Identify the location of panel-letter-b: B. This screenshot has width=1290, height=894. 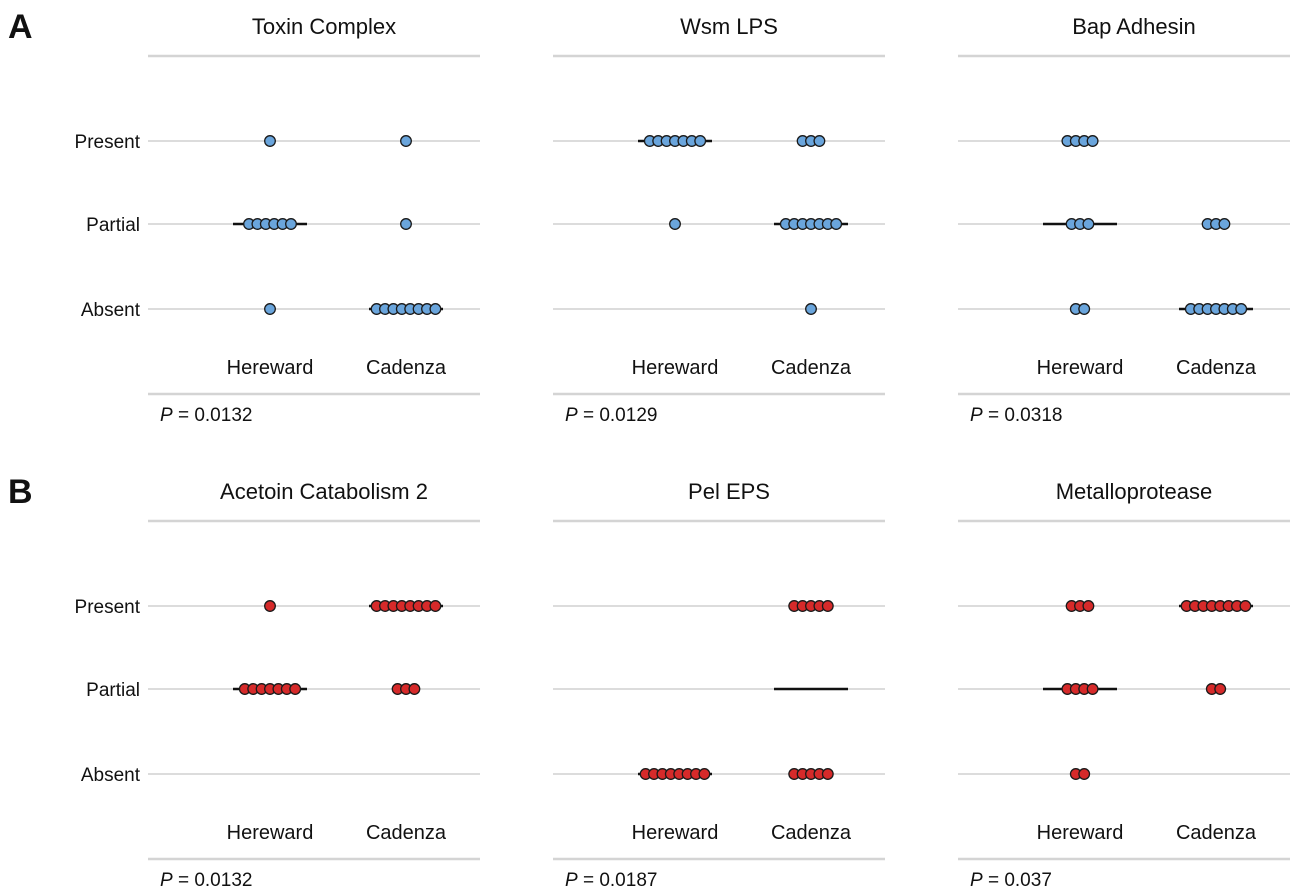
(20, 492).